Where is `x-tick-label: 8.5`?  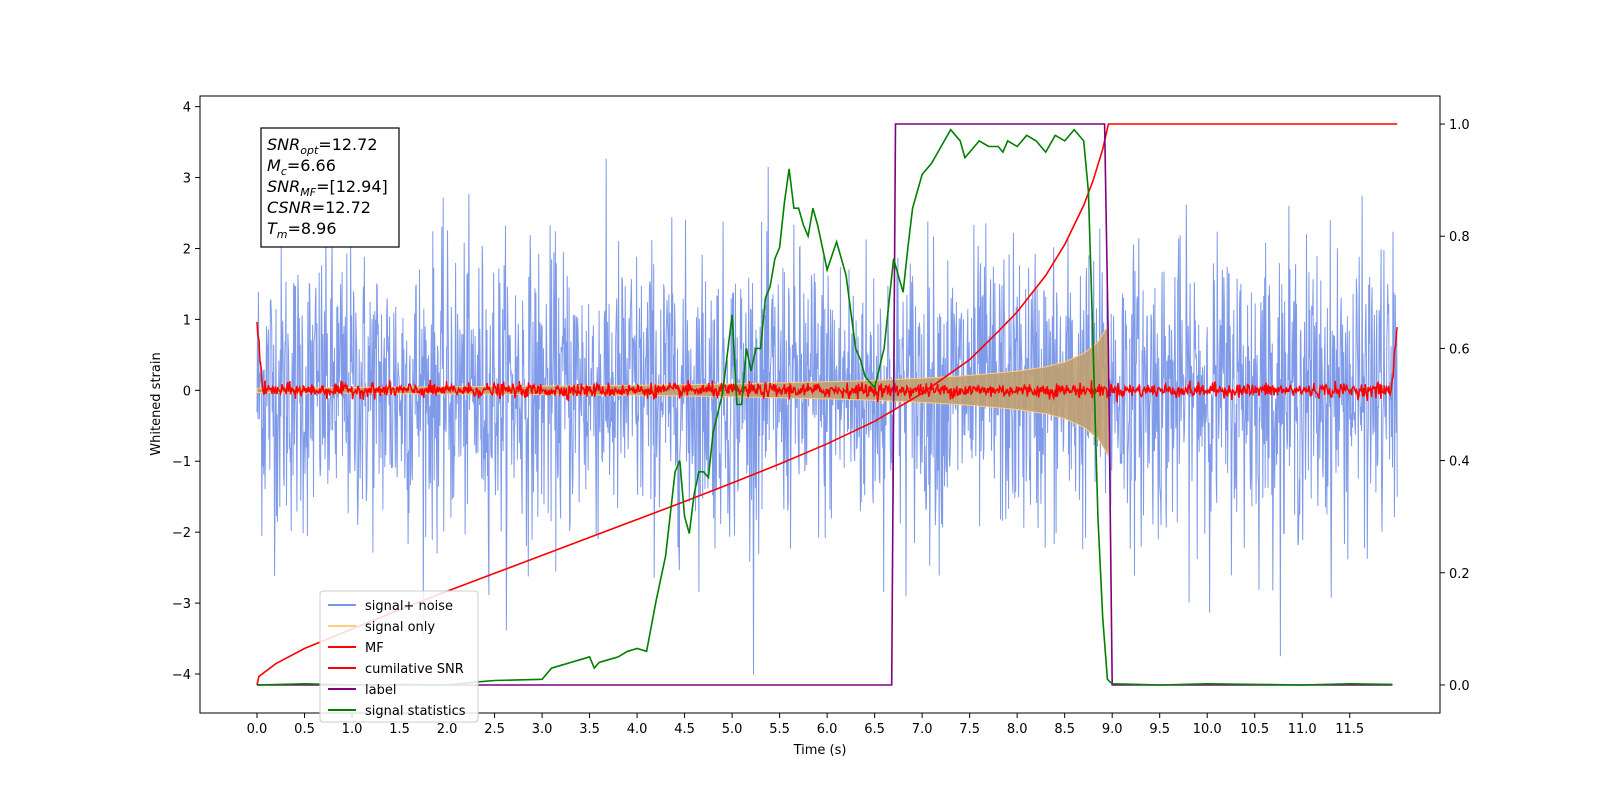 x-tick-label: 8.5 is located at coordinates (1064, 729).